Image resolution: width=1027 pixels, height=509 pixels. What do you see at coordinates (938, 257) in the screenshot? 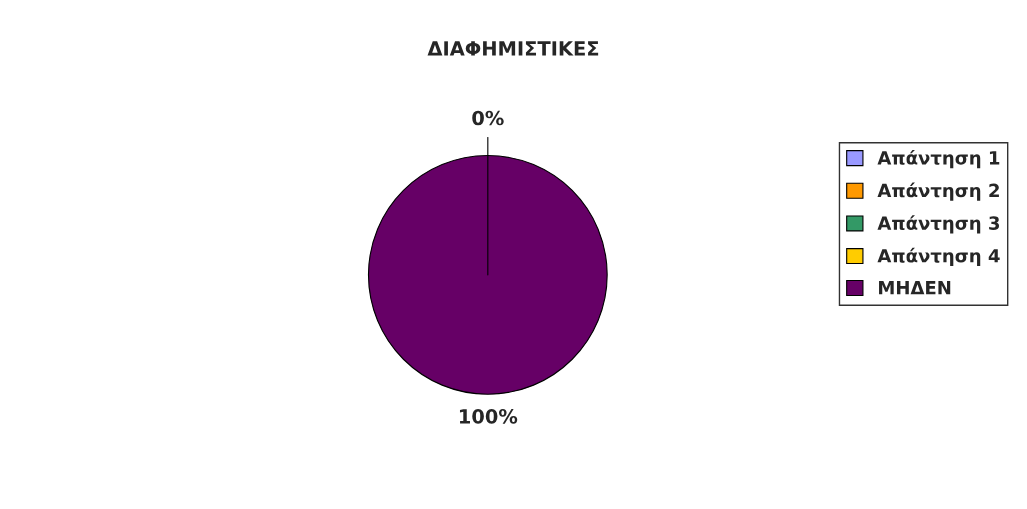
I see `legend-label: Απάντηση 4` at bounding box center [938, 257].